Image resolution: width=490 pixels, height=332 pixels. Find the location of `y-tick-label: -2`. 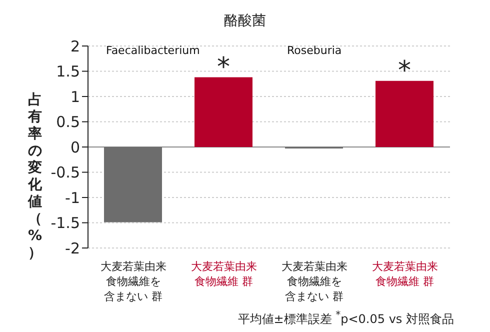

y-tick-label: -2 is located at coordinates (72, 248).